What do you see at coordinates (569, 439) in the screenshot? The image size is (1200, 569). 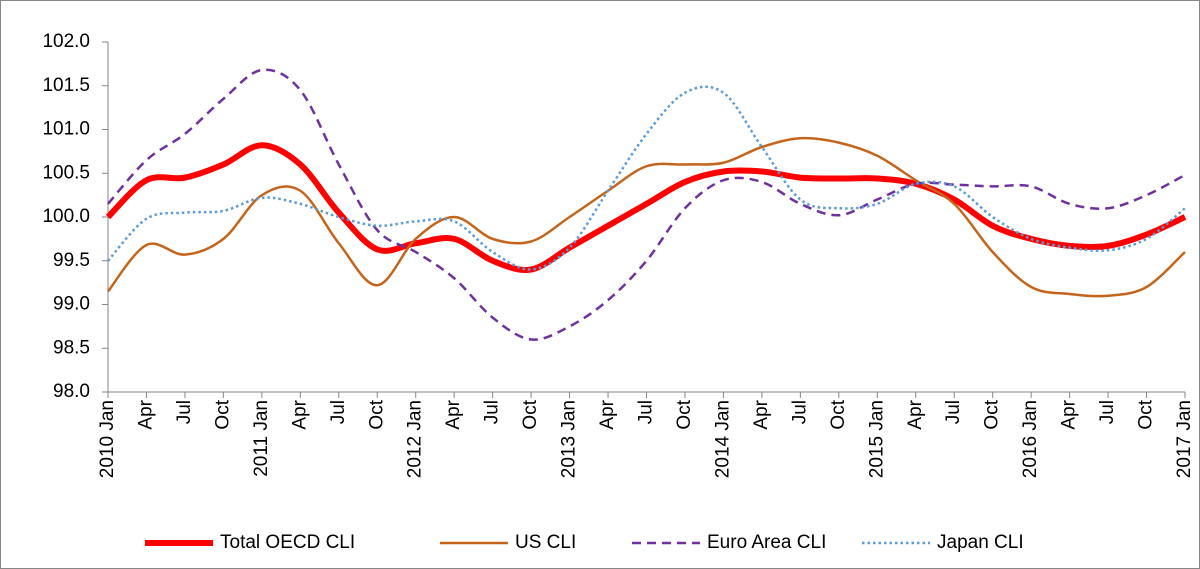 I see `x-tick-label: 2013 Jan` at bounding box center [569, 439].